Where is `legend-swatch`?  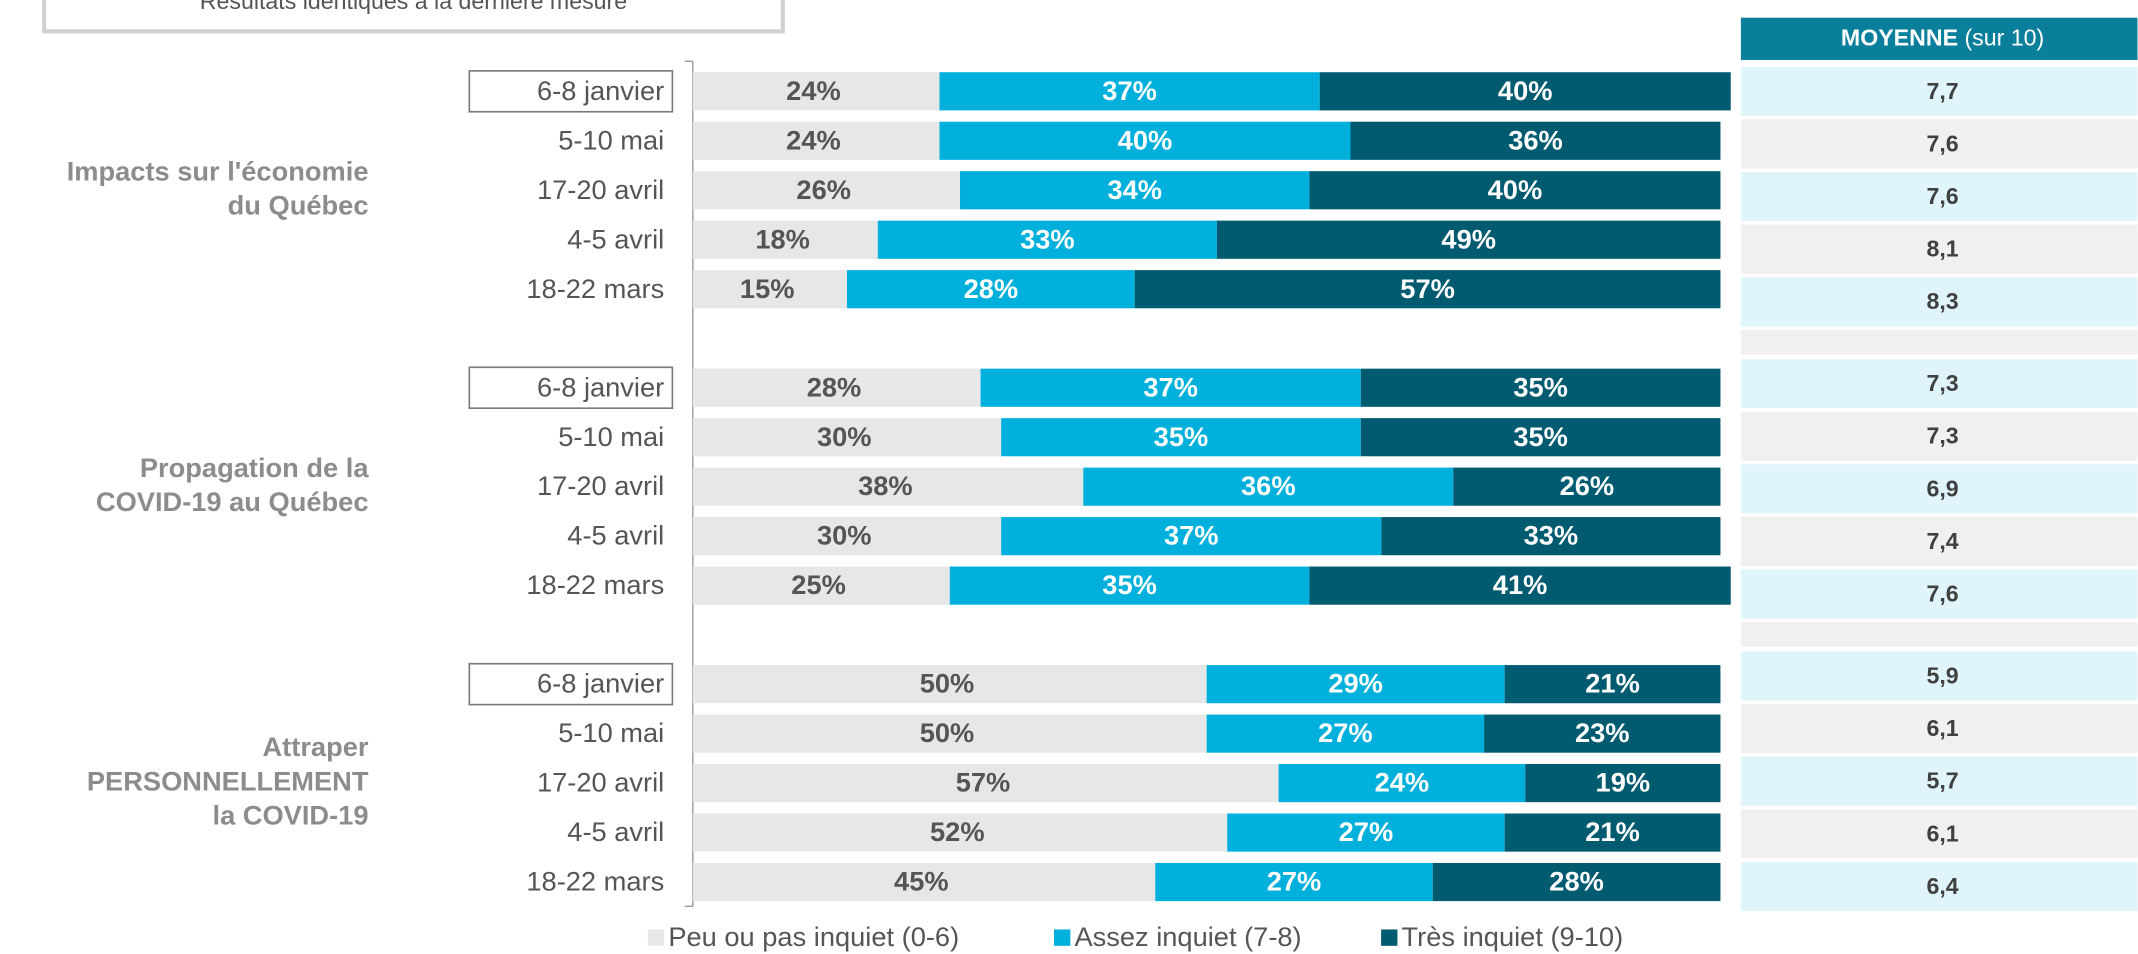
legend-swatch is located at coordinates (656, 937).